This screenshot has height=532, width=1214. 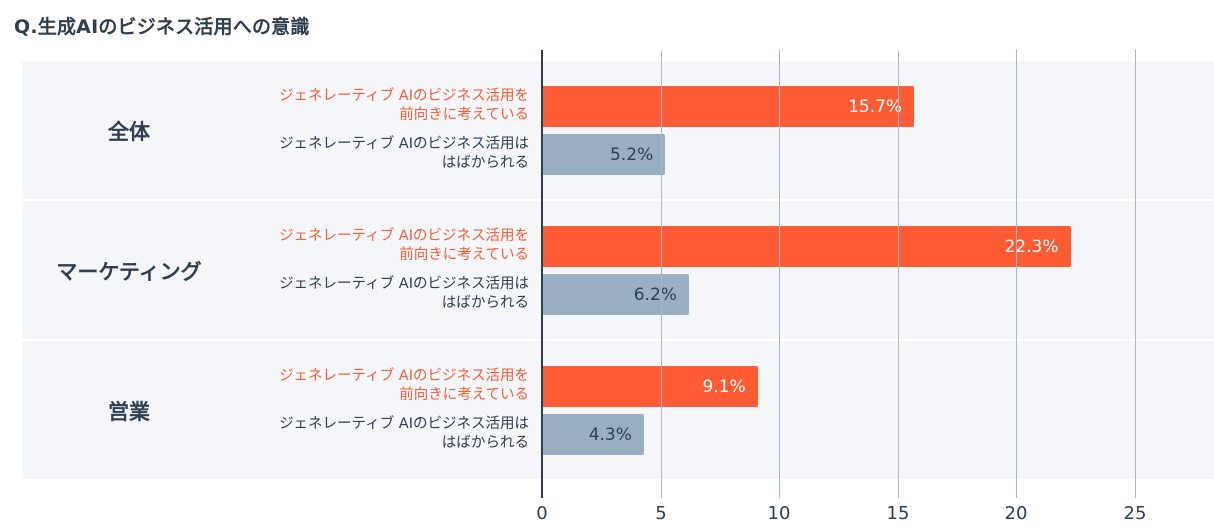 I want to click on y-axis-line, so click(x=542, y=274).